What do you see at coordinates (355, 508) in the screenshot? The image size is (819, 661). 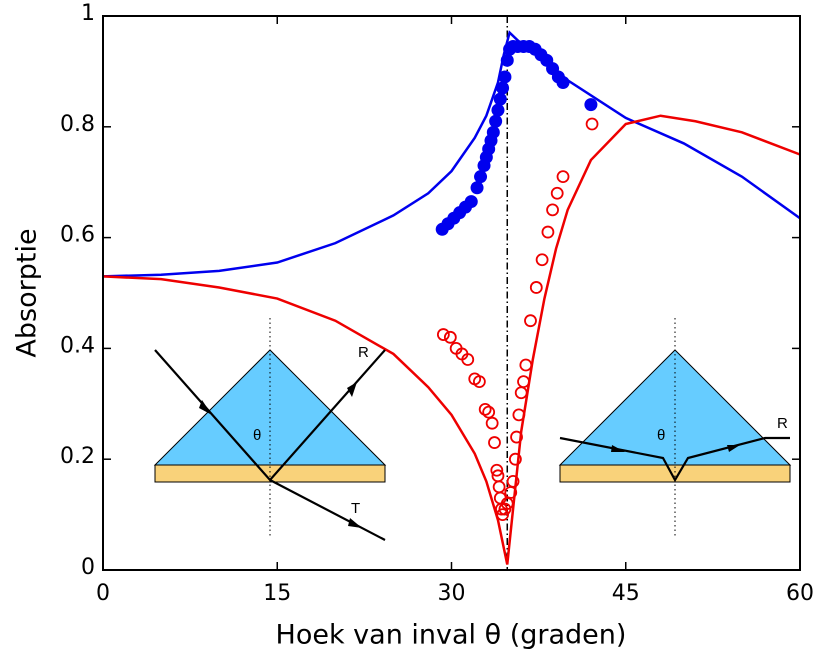 I see `annotation: T` at bounding box center [355, 508].